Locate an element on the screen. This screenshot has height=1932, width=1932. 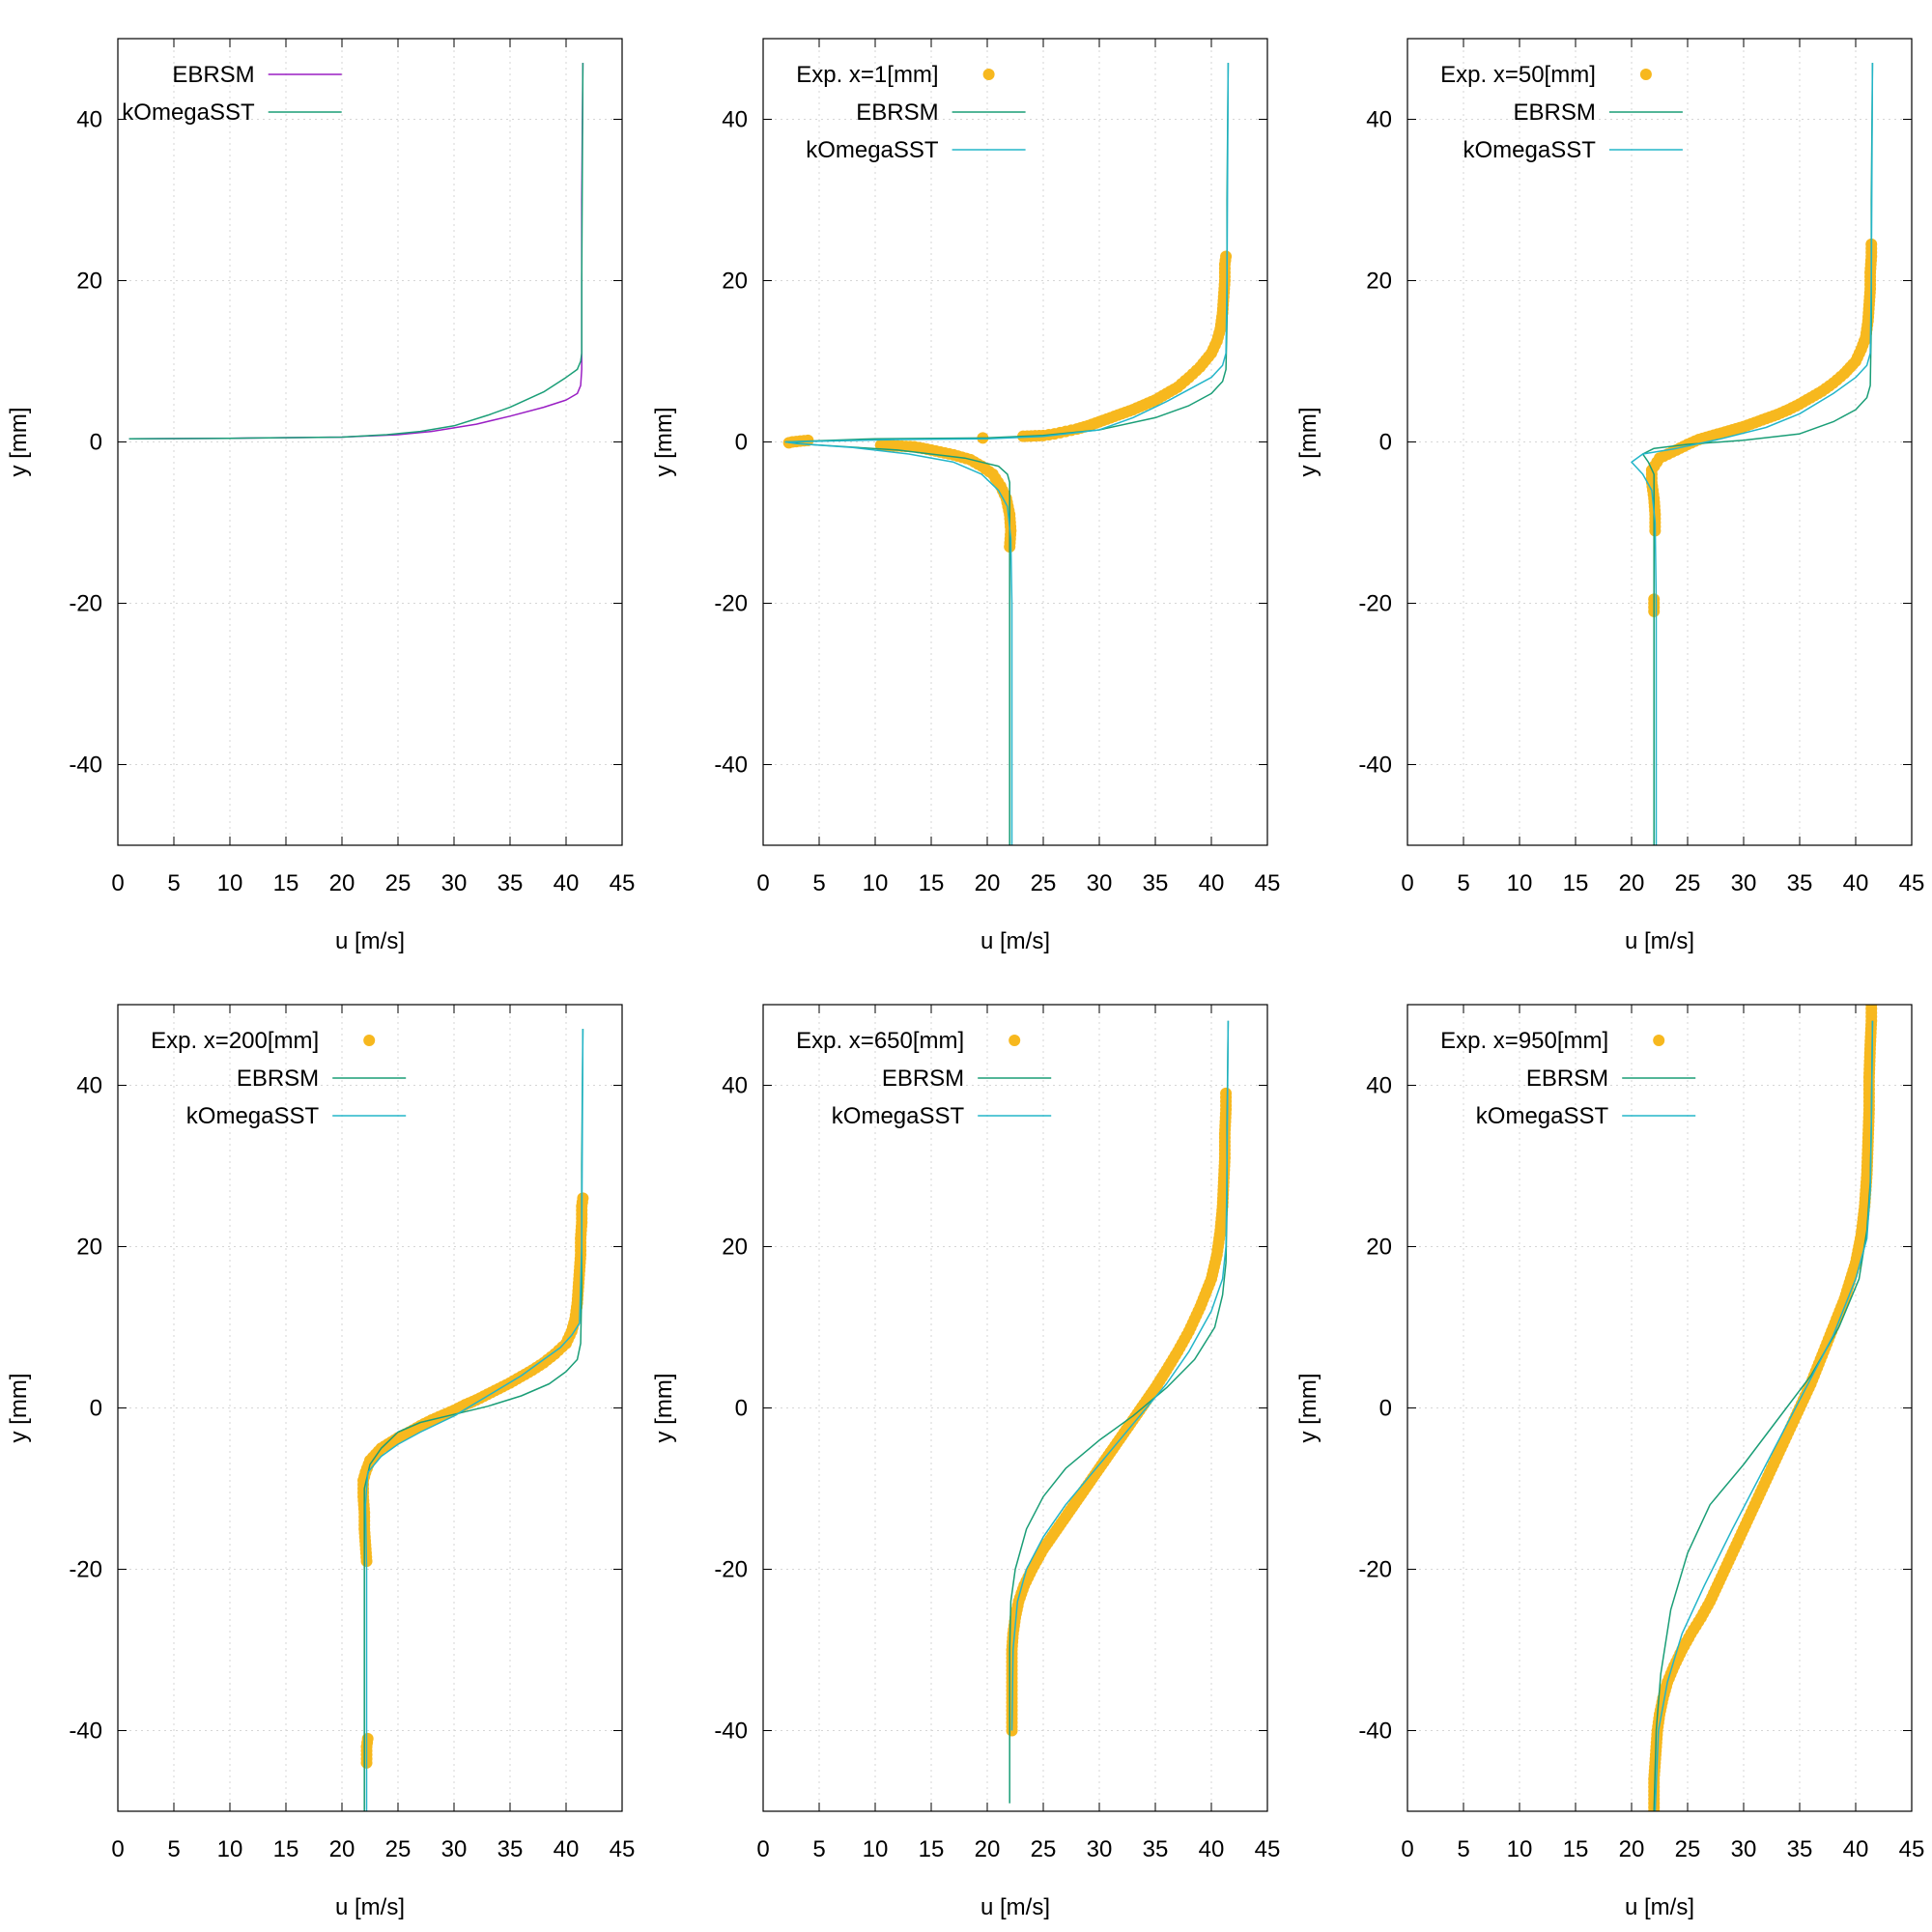
chart-4-ytick-label-3: 20 is located at coordinates (89, 1248).